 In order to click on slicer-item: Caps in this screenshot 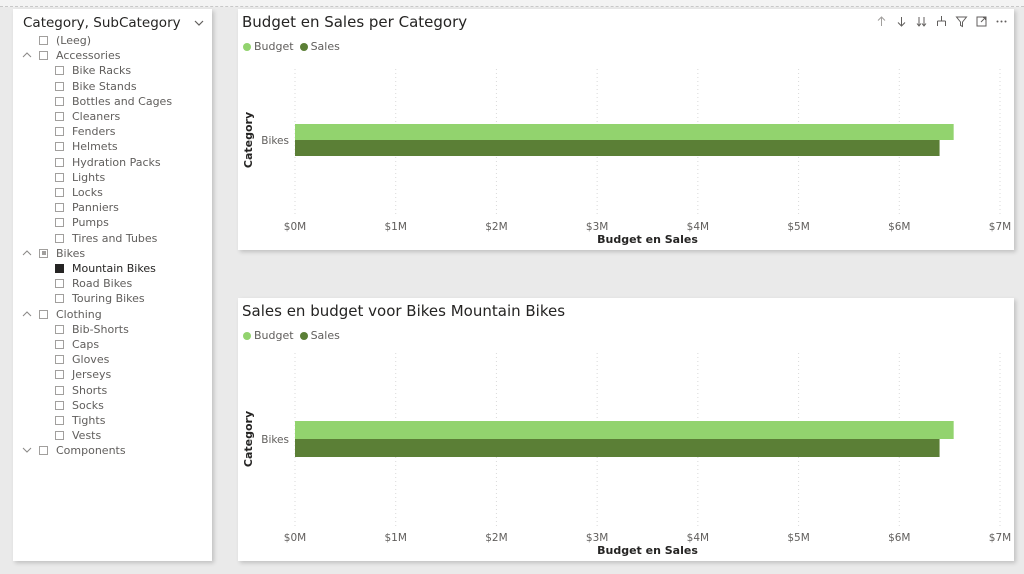, I will do `click(77, 344)`.